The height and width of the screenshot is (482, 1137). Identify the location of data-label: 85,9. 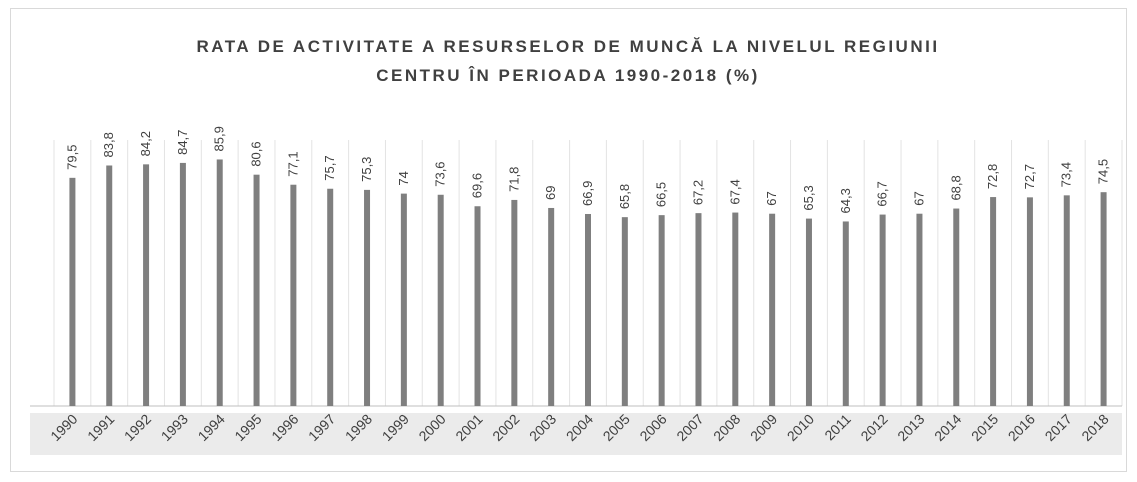
(219, 138).